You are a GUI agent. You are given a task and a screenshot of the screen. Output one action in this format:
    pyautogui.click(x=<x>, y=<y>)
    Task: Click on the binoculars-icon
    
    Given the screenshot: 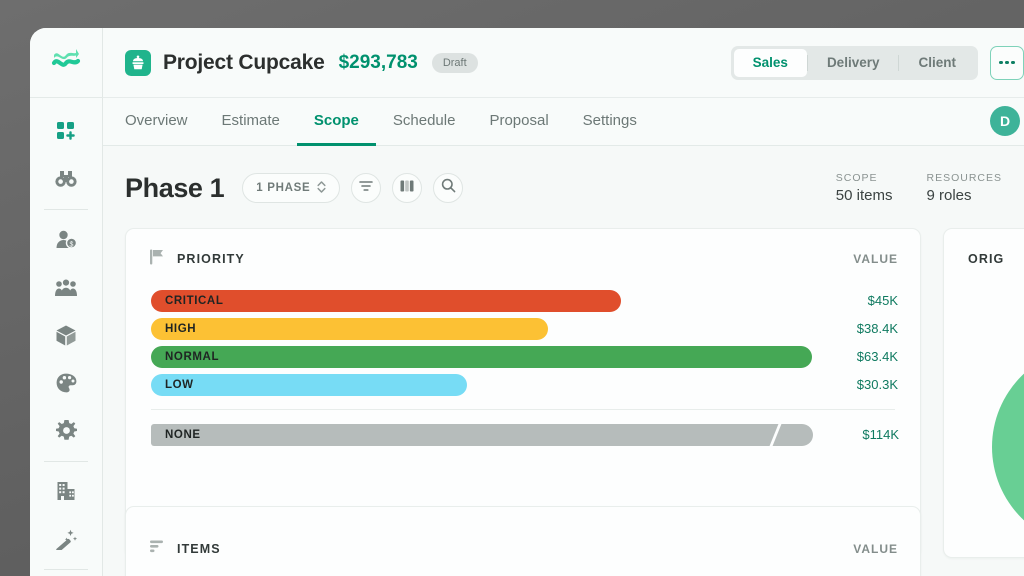 What is the action you would take?
    pyautogui.click(x=66, y=179)
    